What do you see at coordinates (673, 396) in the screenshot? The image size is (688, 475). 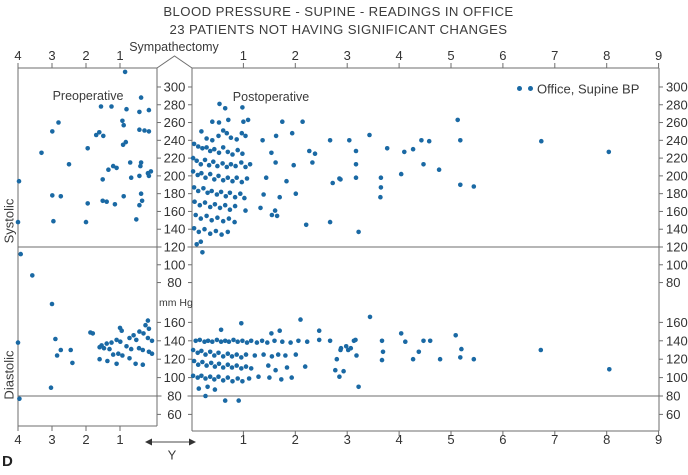 I see `svg-text: 80` at bounding box center [673, 396].